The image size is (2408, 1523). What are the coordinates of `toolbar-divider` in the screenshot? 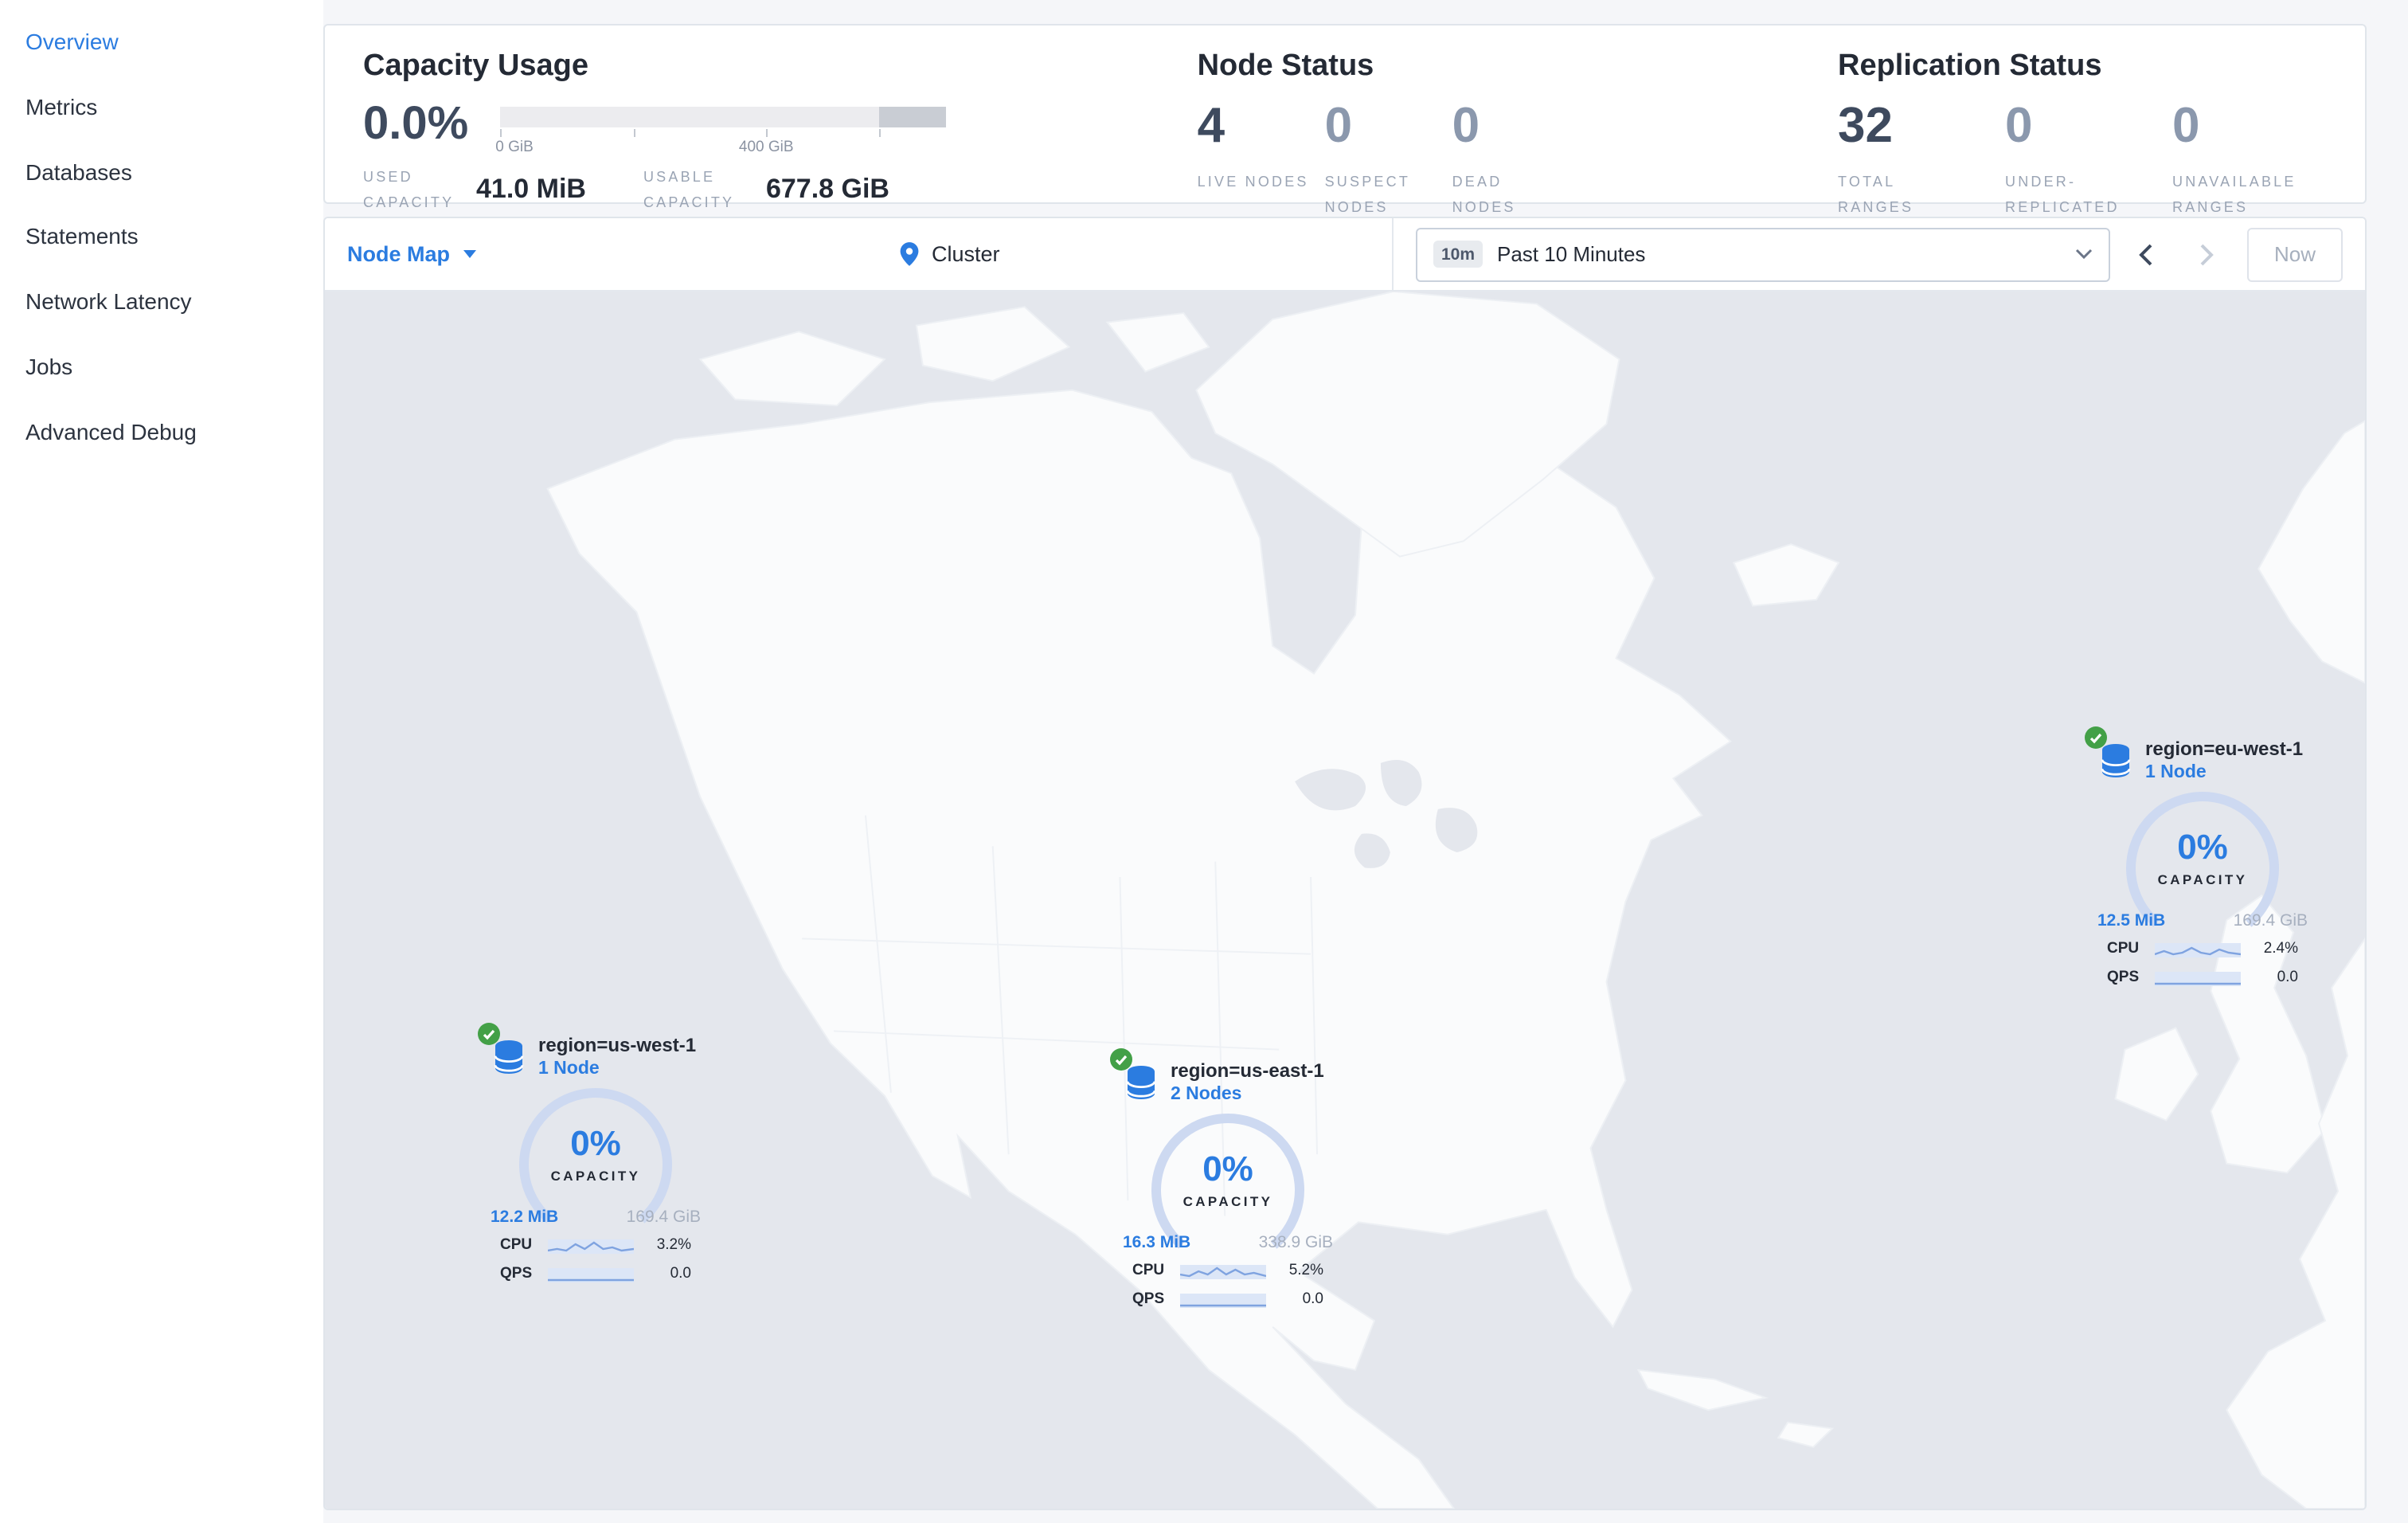 It's located at (1392, 254).